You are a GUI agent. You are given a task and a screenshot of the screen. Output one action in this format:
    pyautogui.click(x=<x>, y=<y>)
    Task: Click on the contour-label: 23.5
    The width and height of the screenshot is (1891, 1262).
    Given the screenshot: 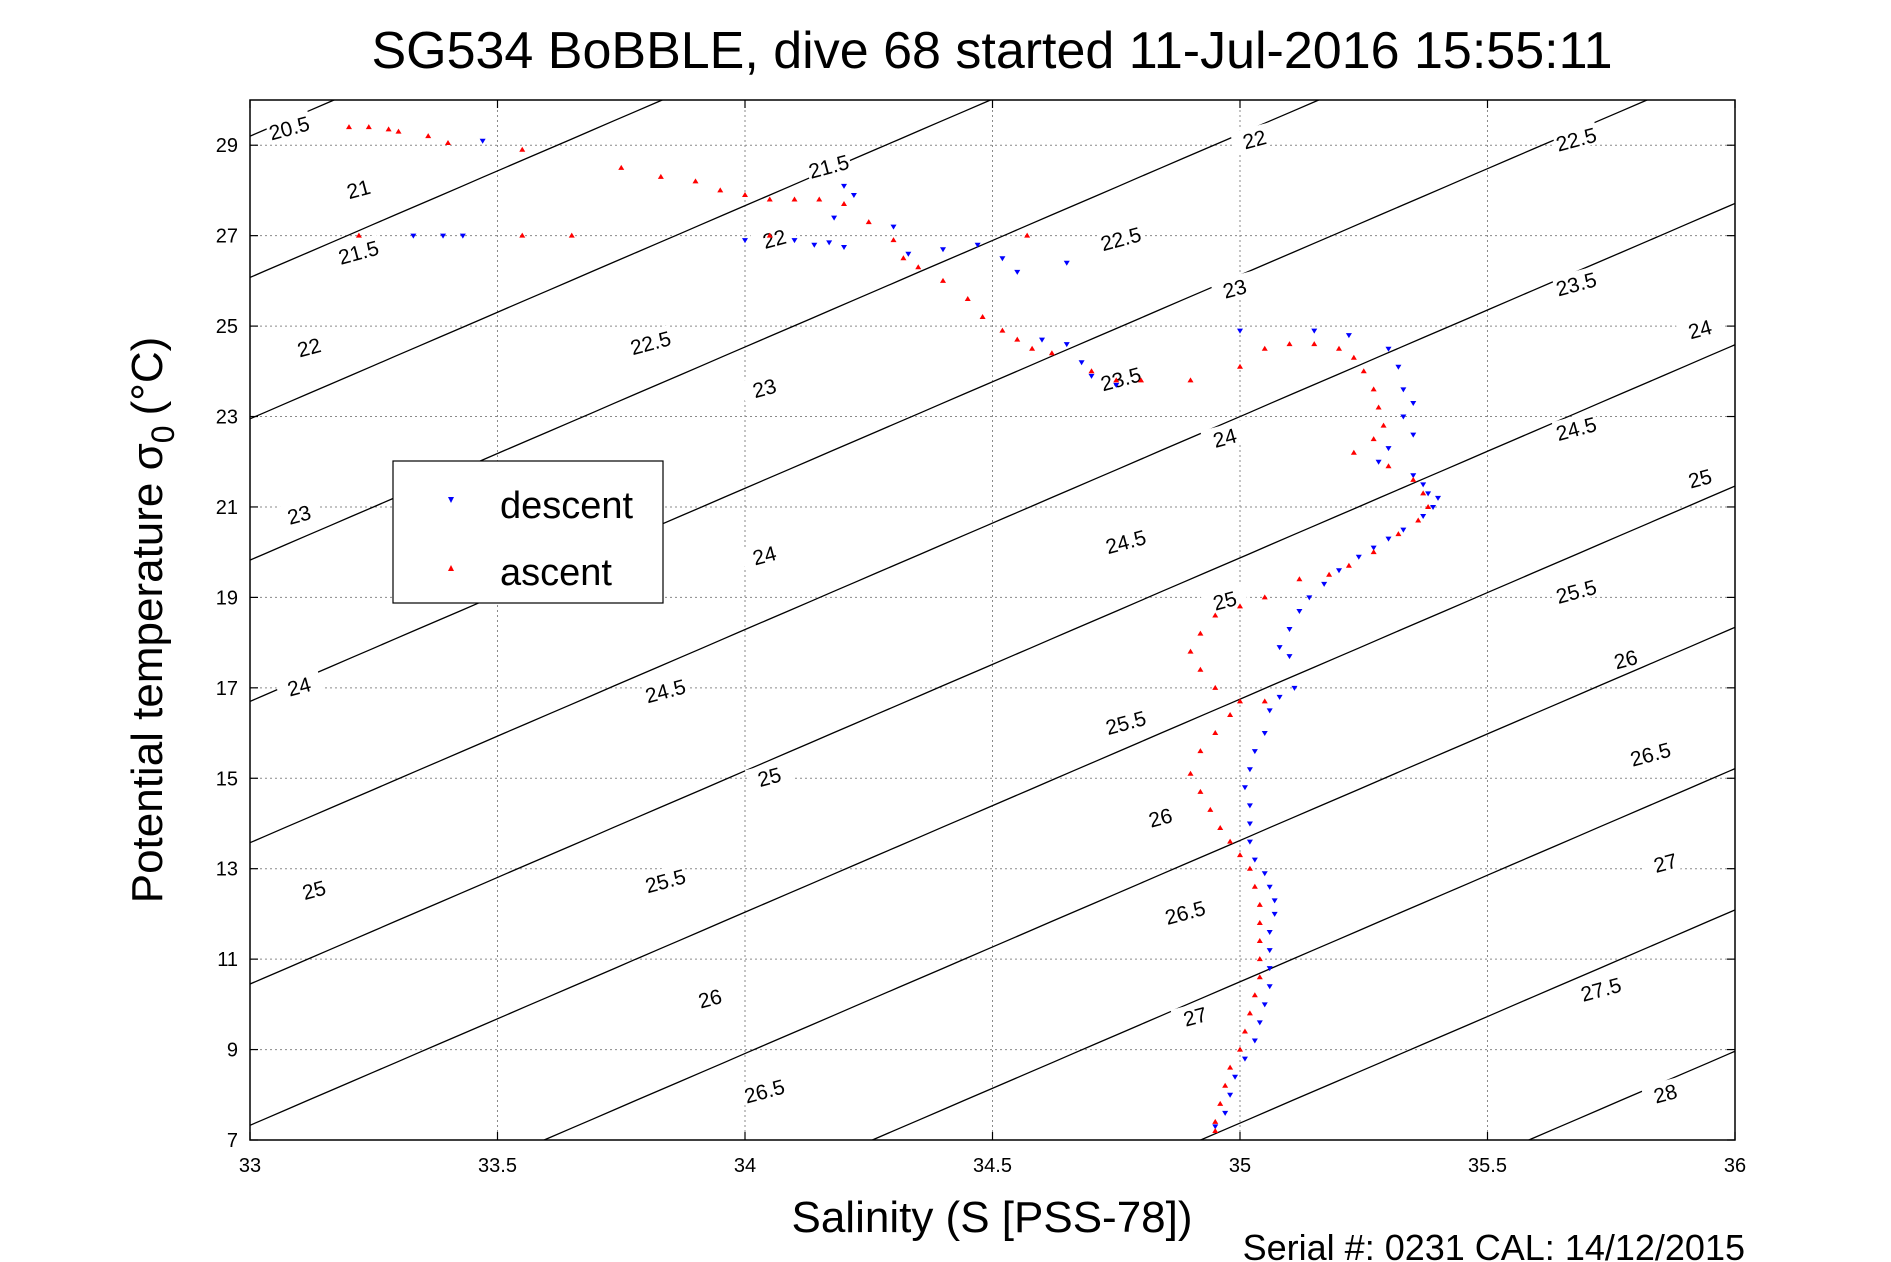 What is the action you would take?
    pyautogui.click(x=1576, y=285)
    